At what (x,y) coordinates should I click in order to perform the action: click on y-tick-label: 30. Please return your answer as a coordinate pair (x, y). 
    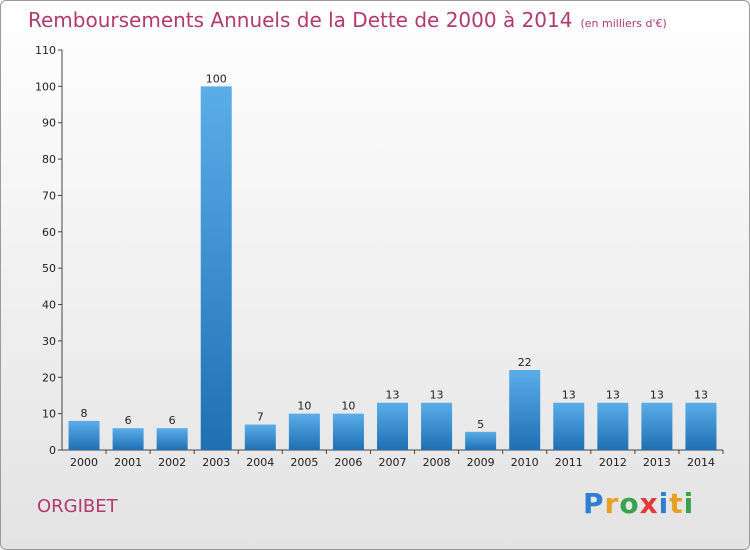
    Looking at the image, I should click on (49, 341).